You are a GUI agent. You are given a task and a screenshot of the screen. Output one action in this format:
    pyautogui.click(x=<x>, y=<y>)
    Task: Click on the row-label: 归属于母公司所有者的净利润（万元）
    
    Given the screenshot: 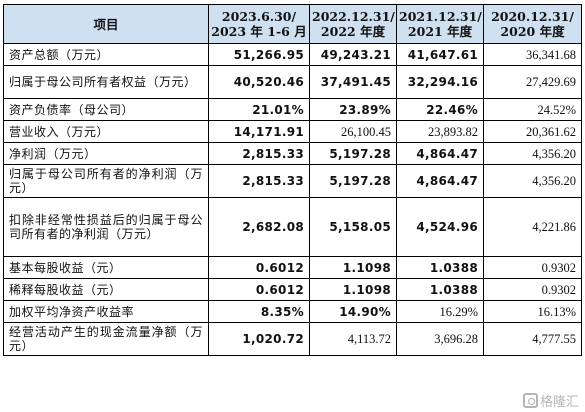 What is the action you would take?
    pyautogui.click(x=106, y=181)
    